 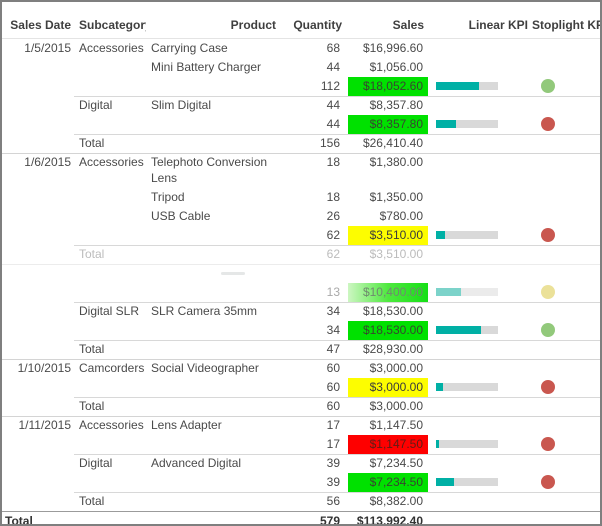 What do you see at coordinates (301, 482) in the screenshot?
I see `table-row: 39 $7,234.50` at bounding box center [301, 482].